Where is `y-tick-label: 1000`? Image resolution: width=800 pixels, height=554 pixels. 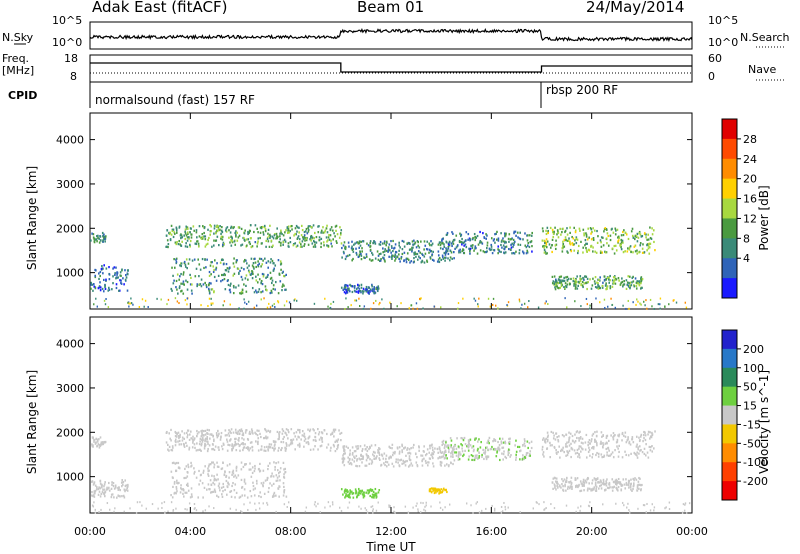 y-tick-label: 1000 is located at coordinates (70, 477).